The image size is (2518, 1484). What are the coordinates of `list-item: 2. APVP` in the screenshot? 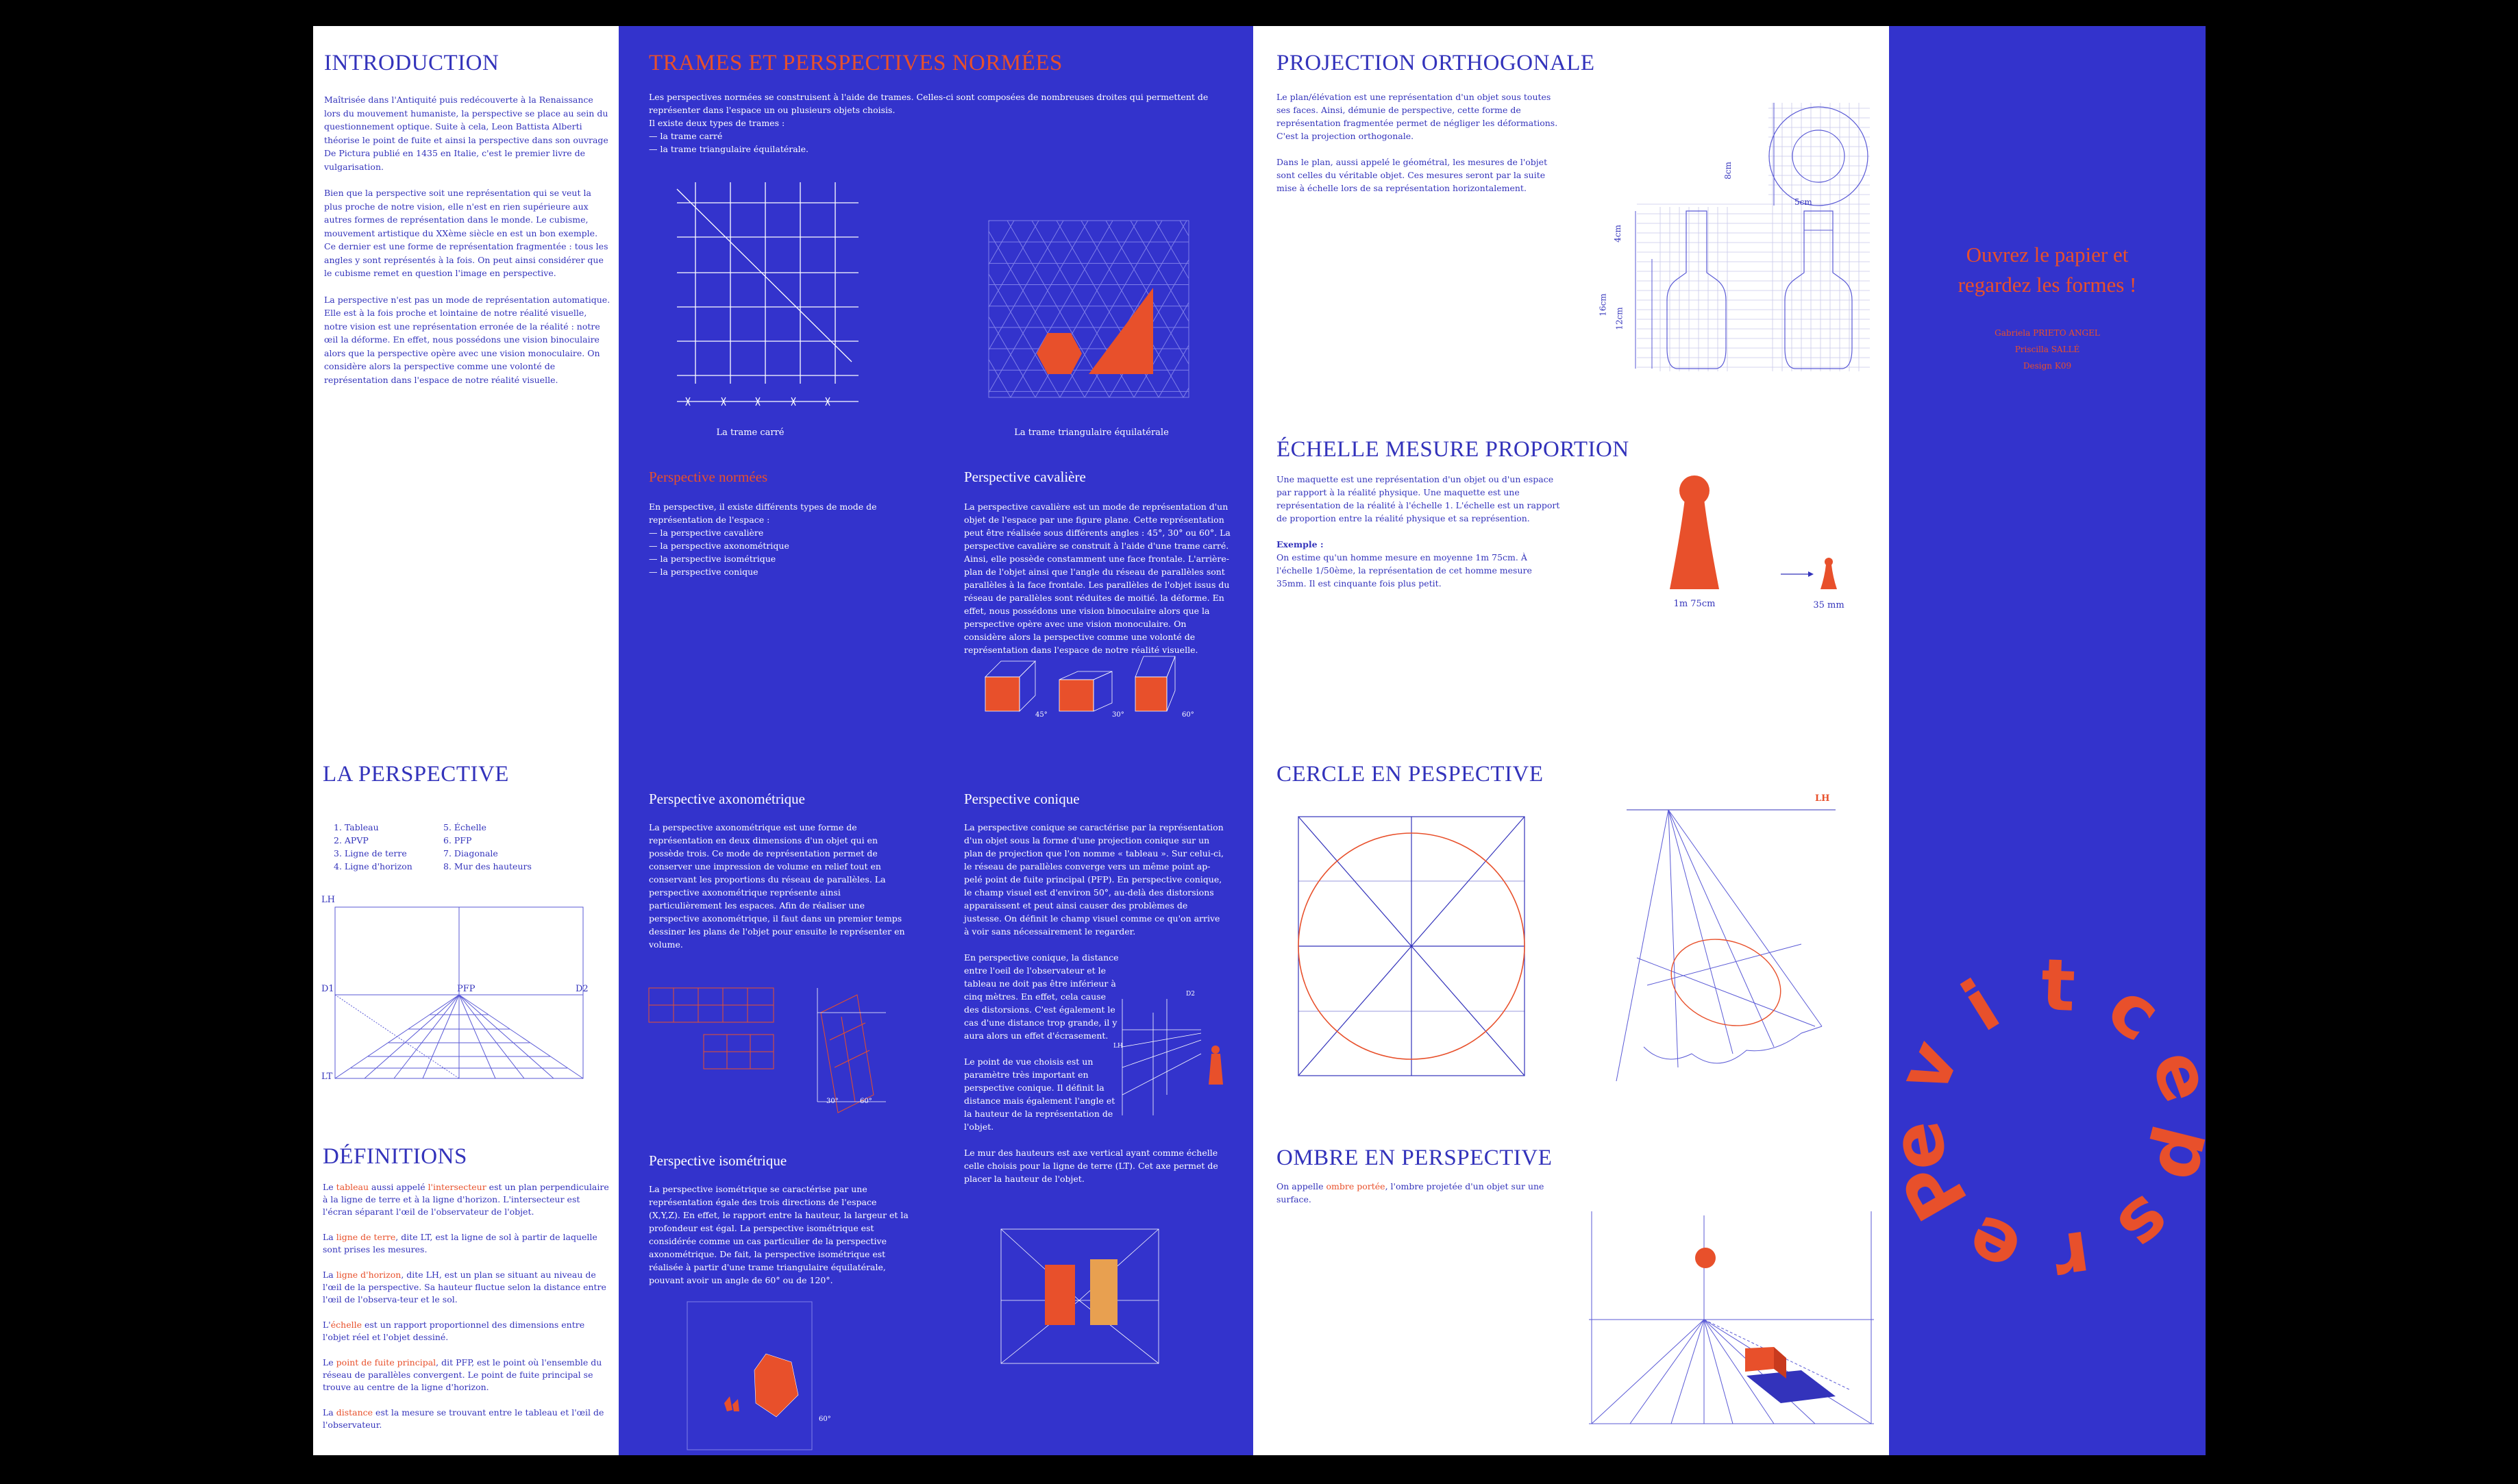 It's located at (352, 840).